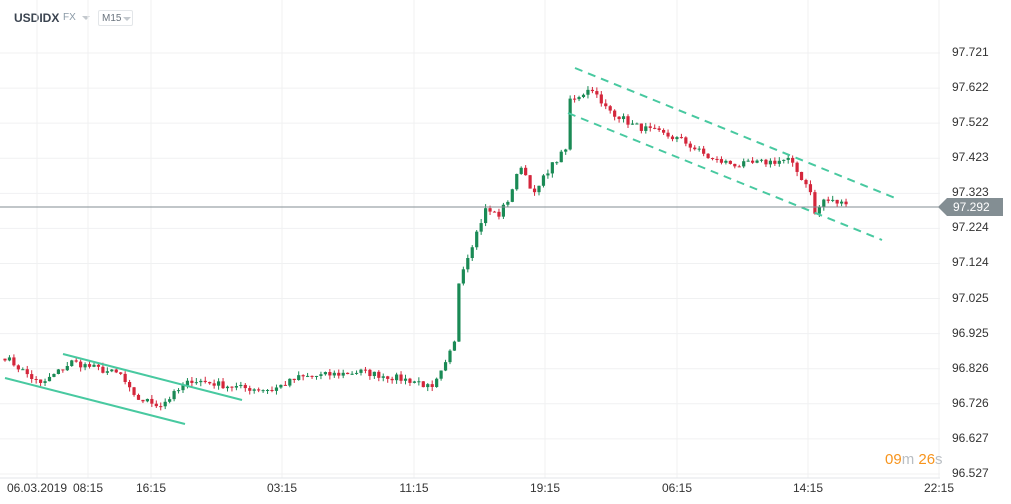 The width and height of the screenshot is (1011, 504). What do you see at coordinates (914, 459) in the screenshot?
I see `candle-countdown: 09m 26s` at bounding box center [914, 459].